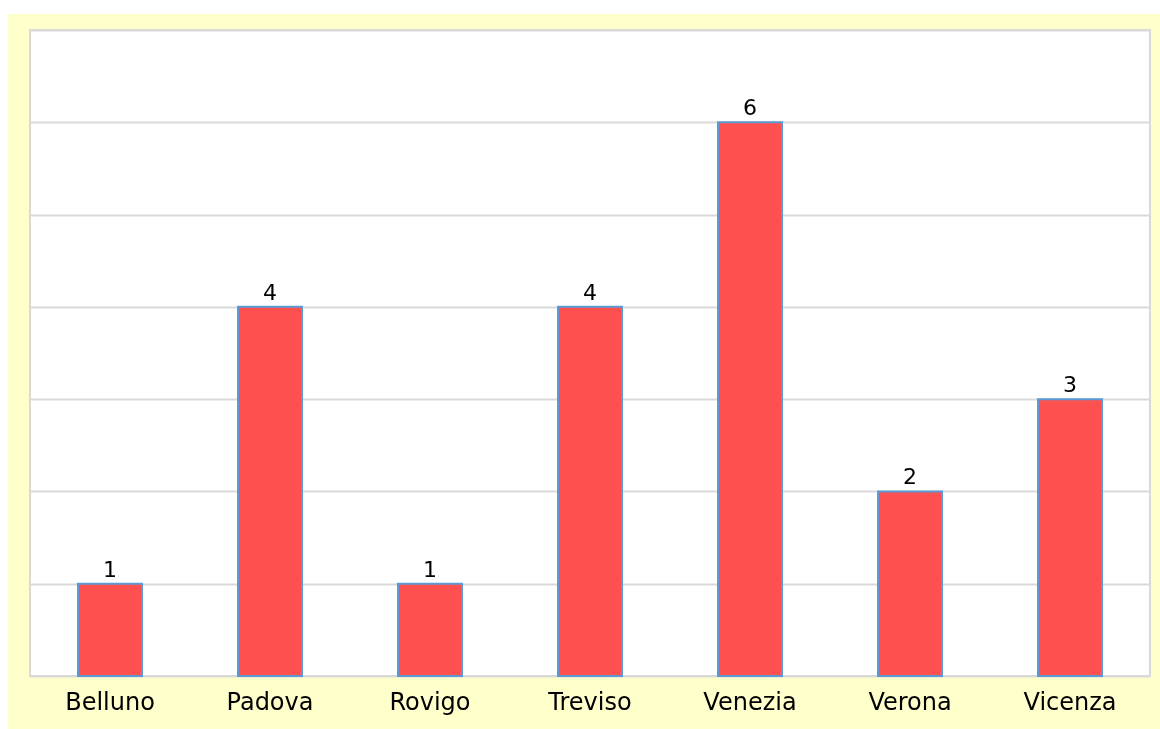 Image resolution: width=1160 pixels, height=729 pixels. I want to click on x-tick-label: Padova, so click(270, 701).